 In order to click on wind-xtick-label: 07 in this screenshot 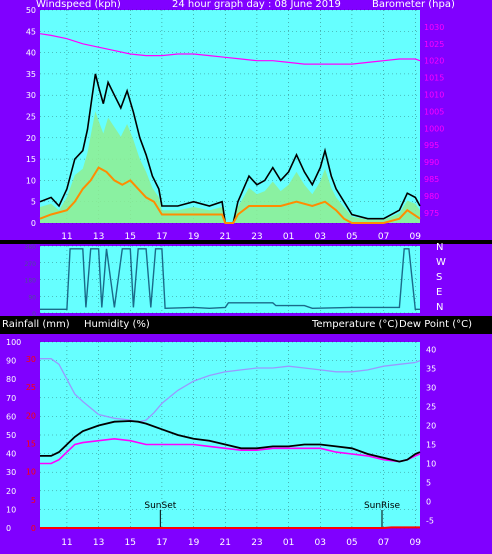, I will do `click(383, 237)`.